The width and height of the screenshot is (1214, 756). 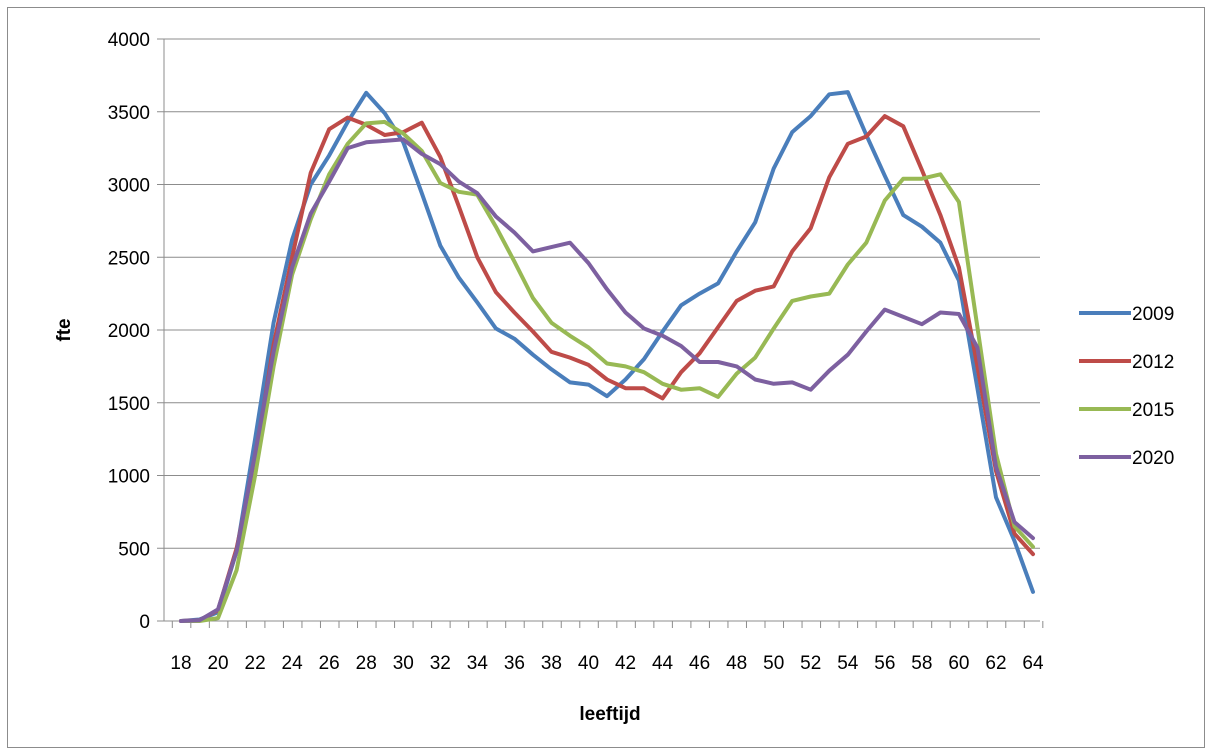 I want to click on x-tick-label: 28, so click(x=366, y=663).